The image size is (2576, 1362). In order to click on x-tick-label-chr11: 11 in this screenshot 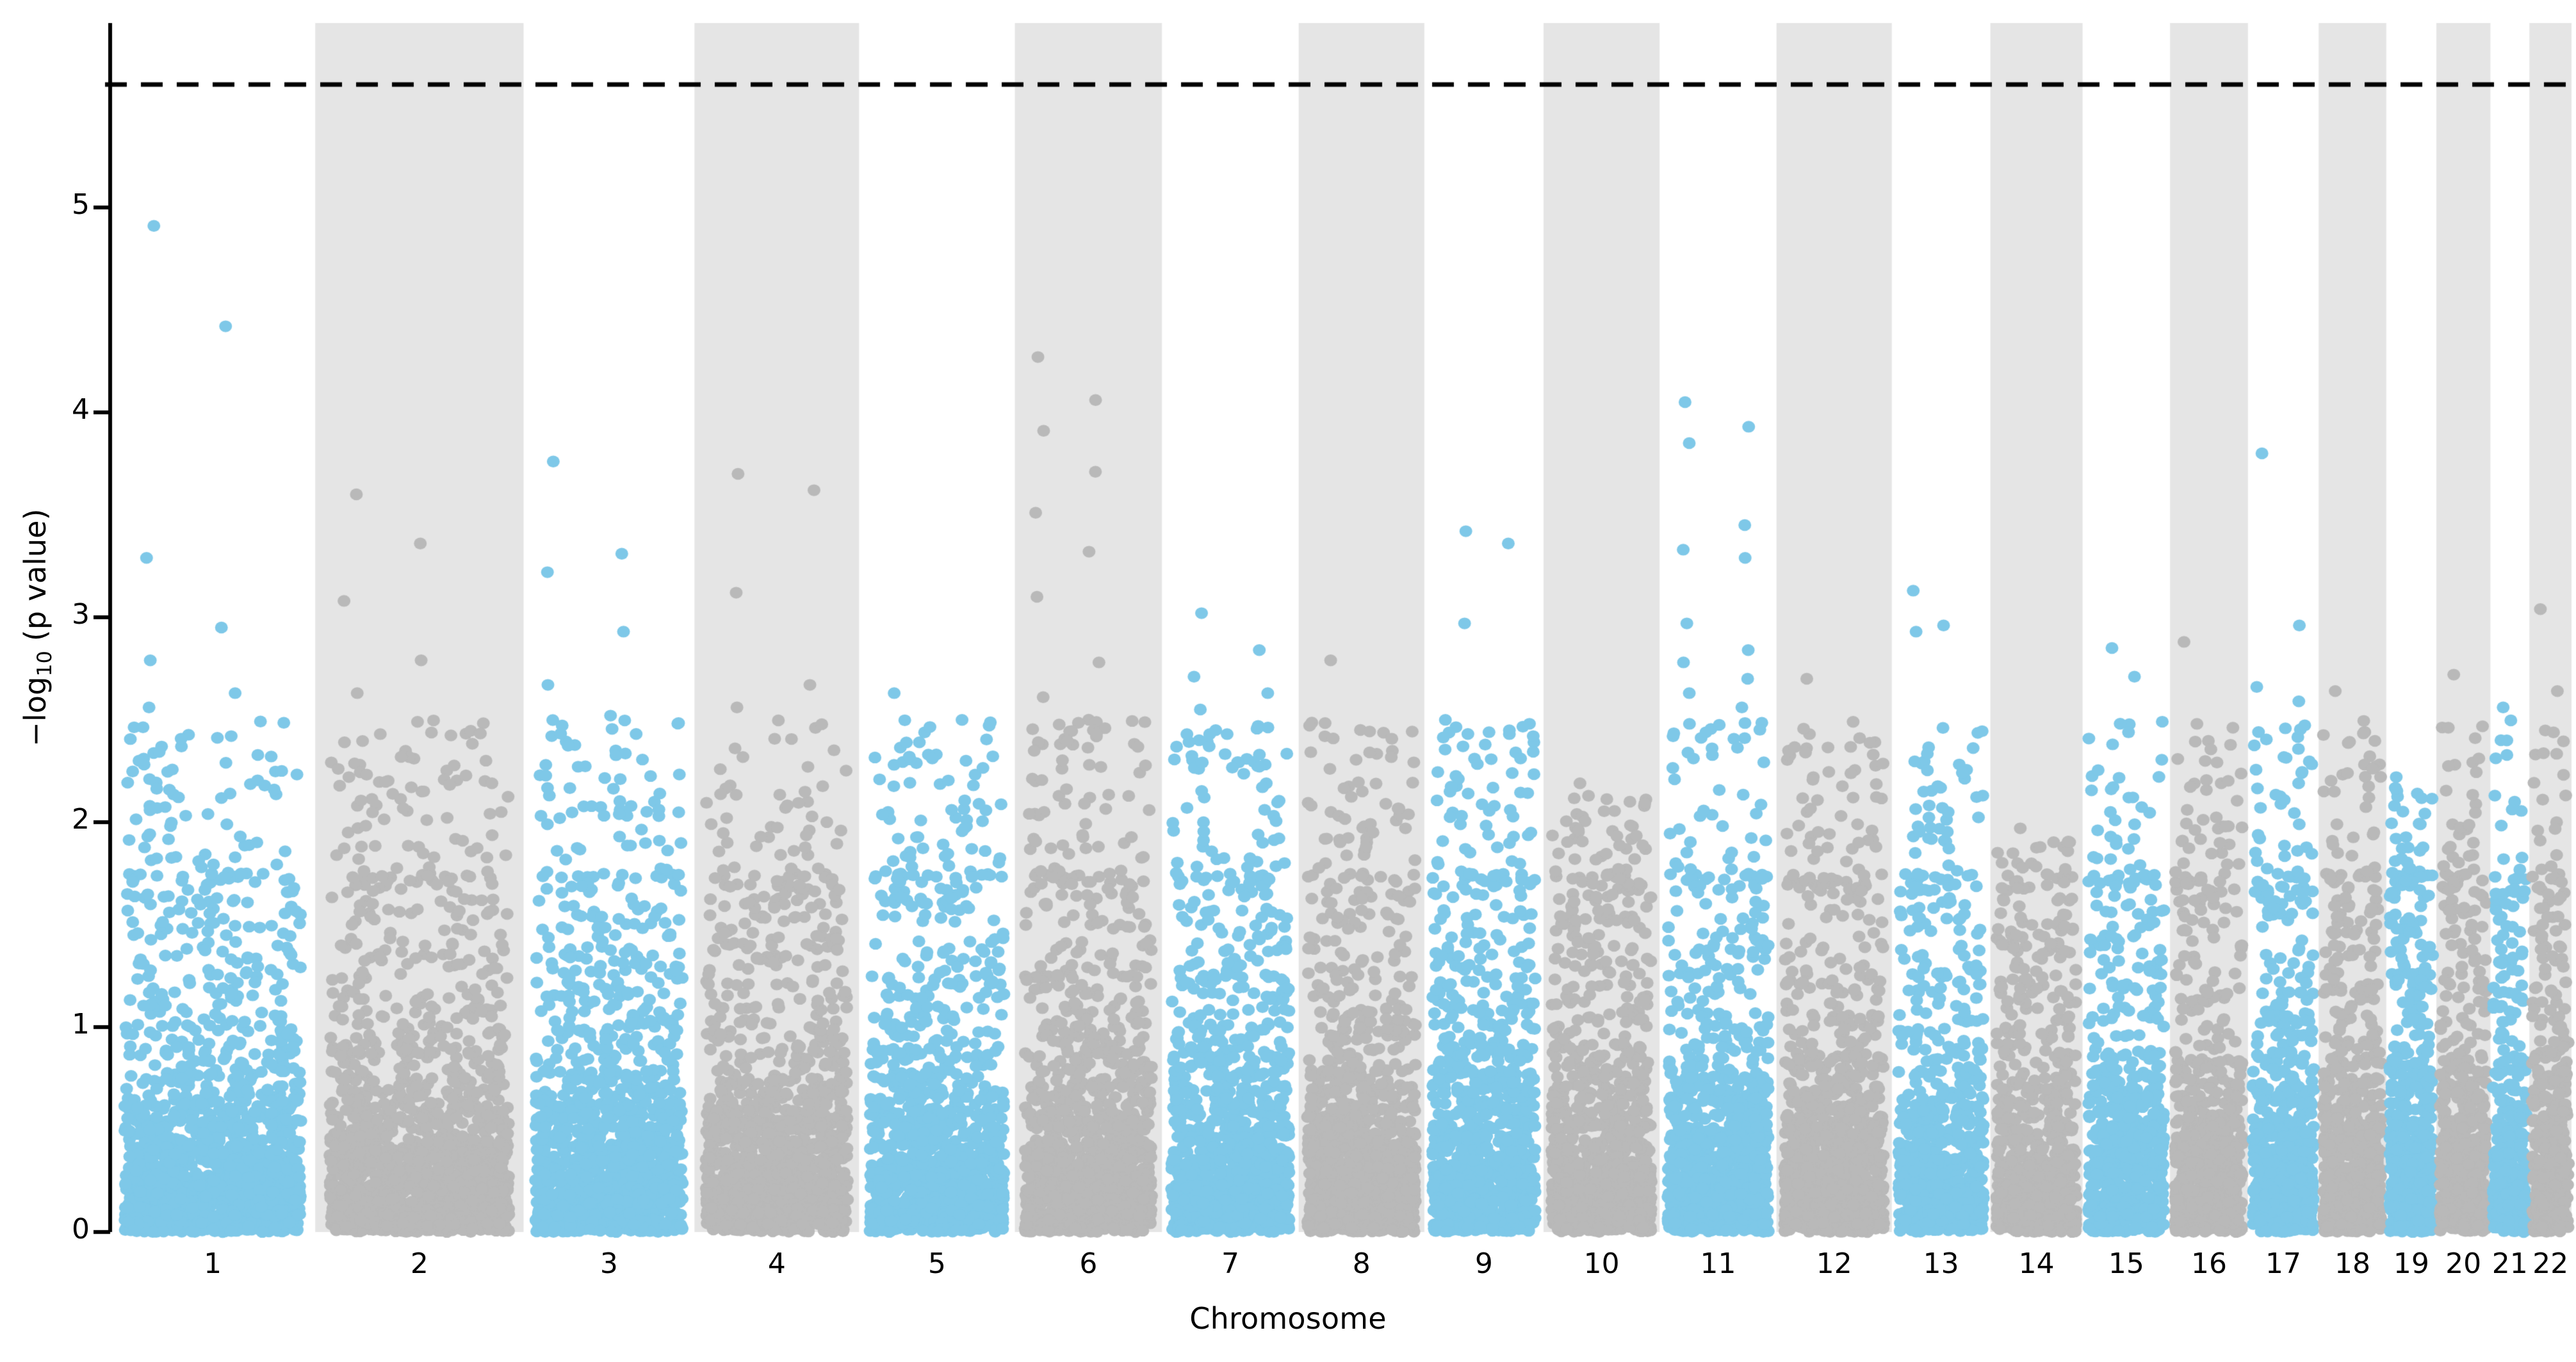, I will do `click(1718, 1263)`.